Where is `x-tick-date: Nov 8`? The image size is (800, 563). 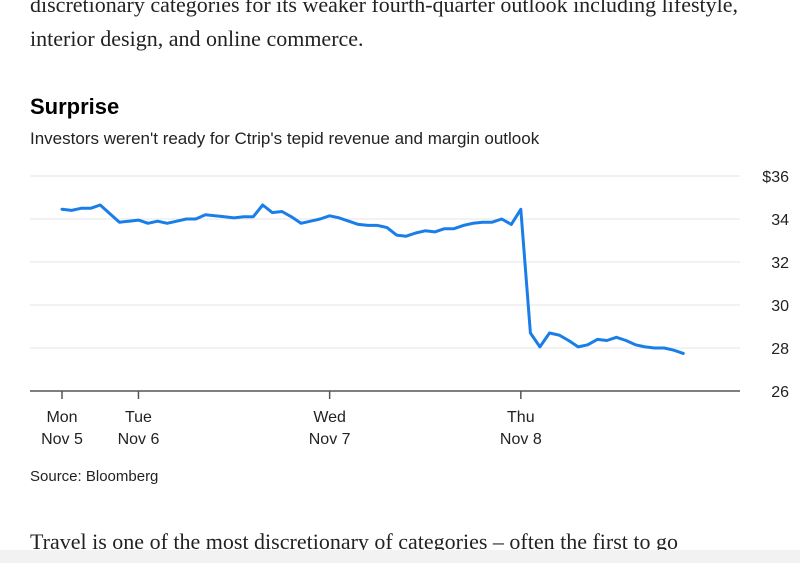 x-tick-date: Nov 8 is located at coordinates (521, 439).